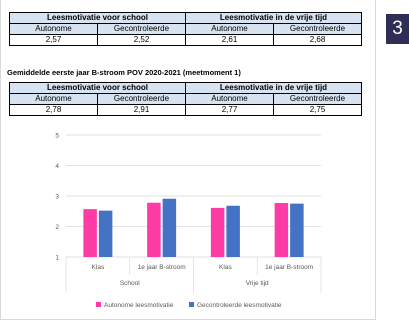 This screenshot has height=320, width=409. Describe the element at coordinates (53, 110) in the screenshot. I see `table-cell: 2,78` at that location.